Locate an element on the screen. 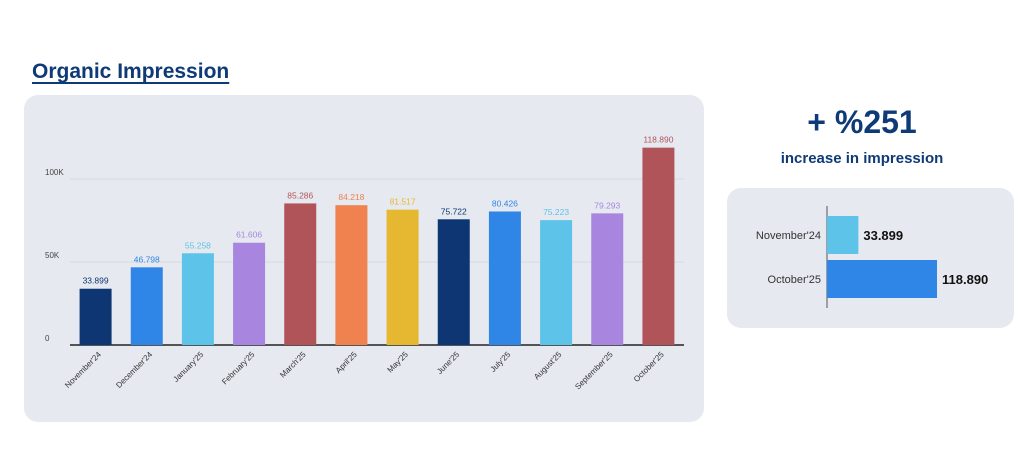 The height and width of the screenshot is (451, 1024). y-tick-label: 0 is located at coordinates (47, 338).